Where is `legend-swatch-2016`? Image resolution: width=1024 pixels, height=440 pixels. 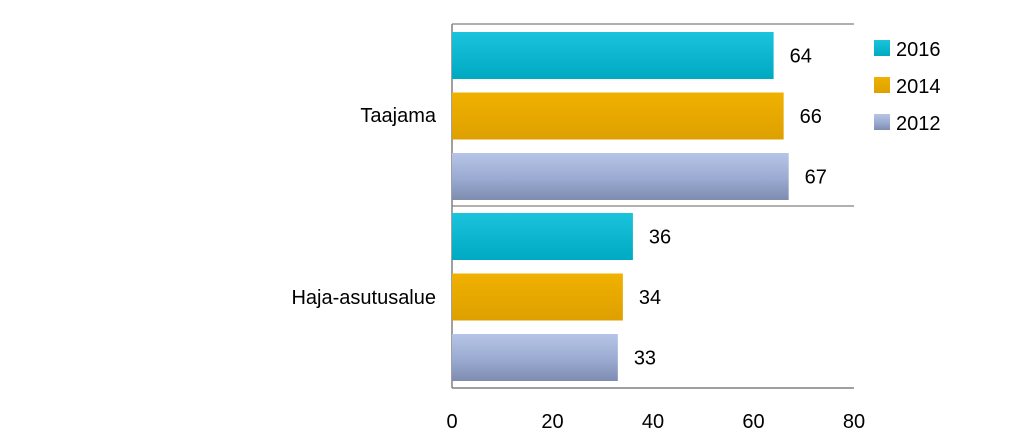
legend-swatch-2016 is located at coordinates (882, 48).